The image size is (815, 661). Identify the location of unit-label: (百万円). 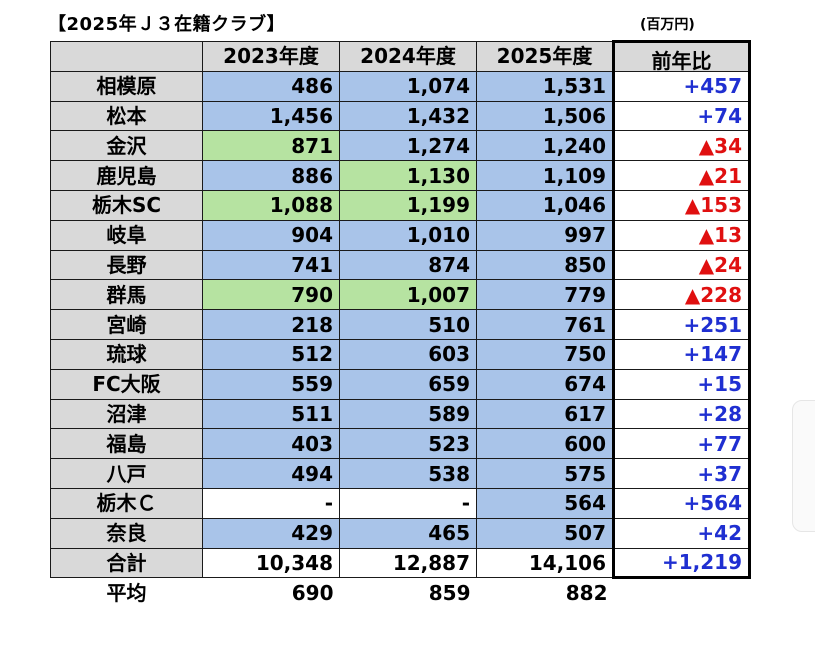
(667, 25).